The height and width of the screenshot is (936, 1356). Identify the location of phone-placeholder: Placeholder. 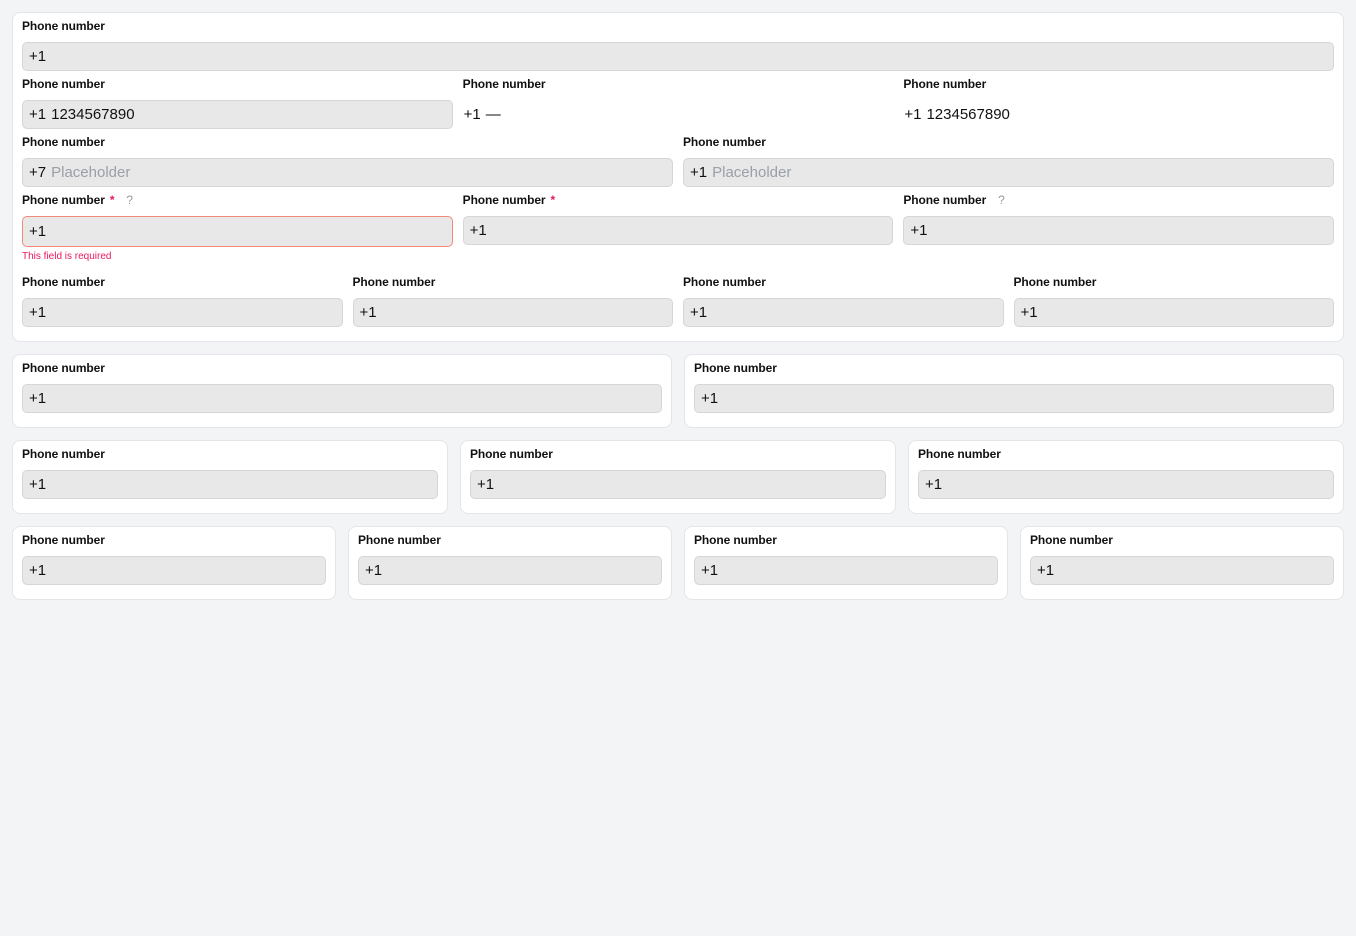
(91, 172).